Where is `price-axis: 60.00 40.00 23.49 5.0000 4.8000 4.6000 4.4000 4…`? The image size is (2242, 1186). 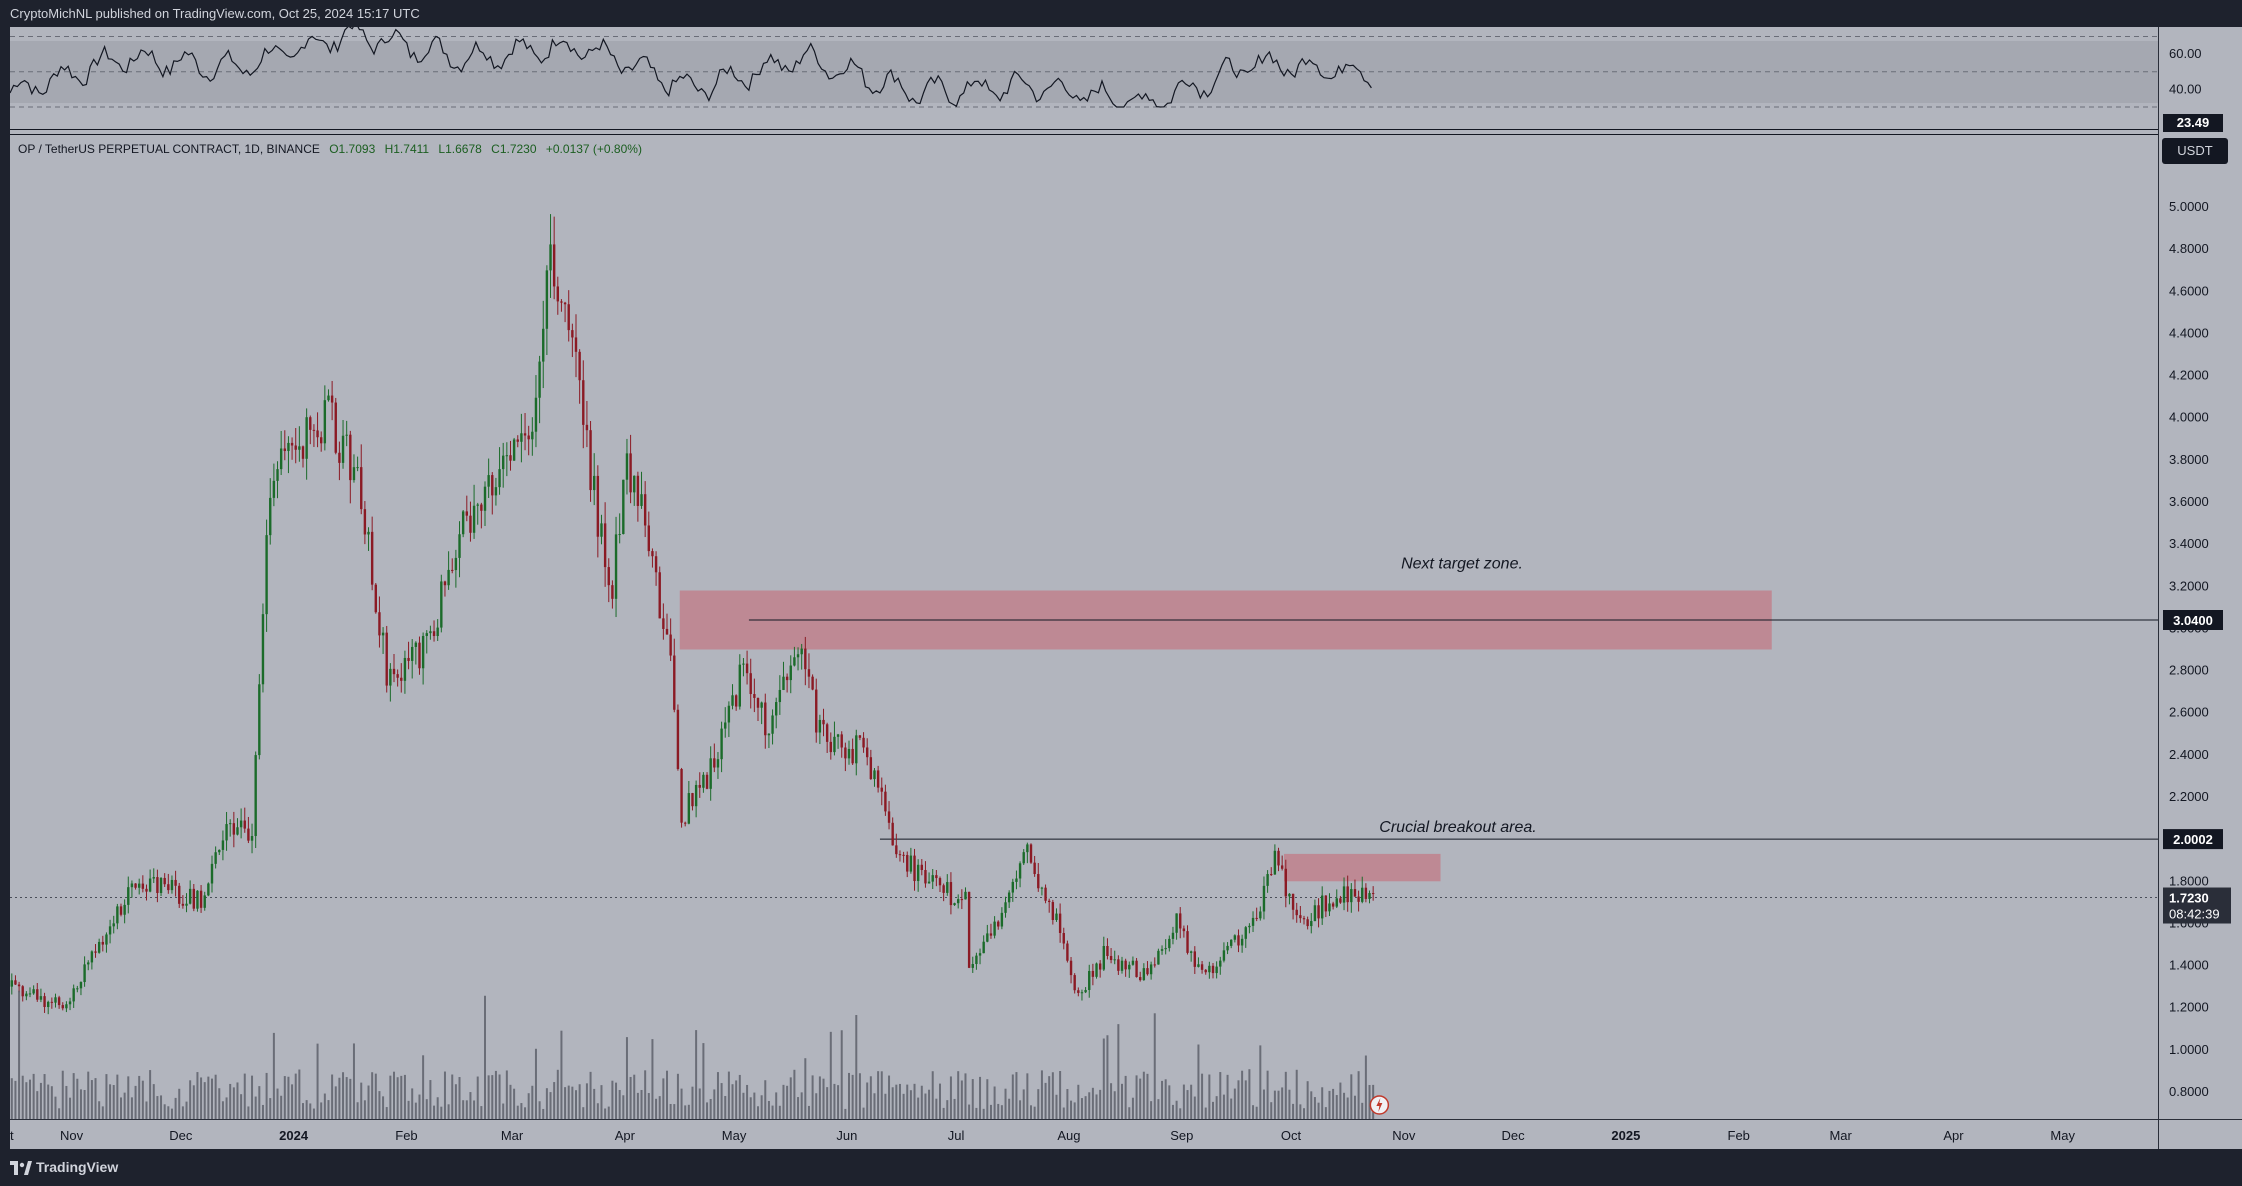 price-axis: 60.00 40.00 23.49 5.0000 4.8000 4.6000 4.4000 4… is located at coordinates (2200, 573).